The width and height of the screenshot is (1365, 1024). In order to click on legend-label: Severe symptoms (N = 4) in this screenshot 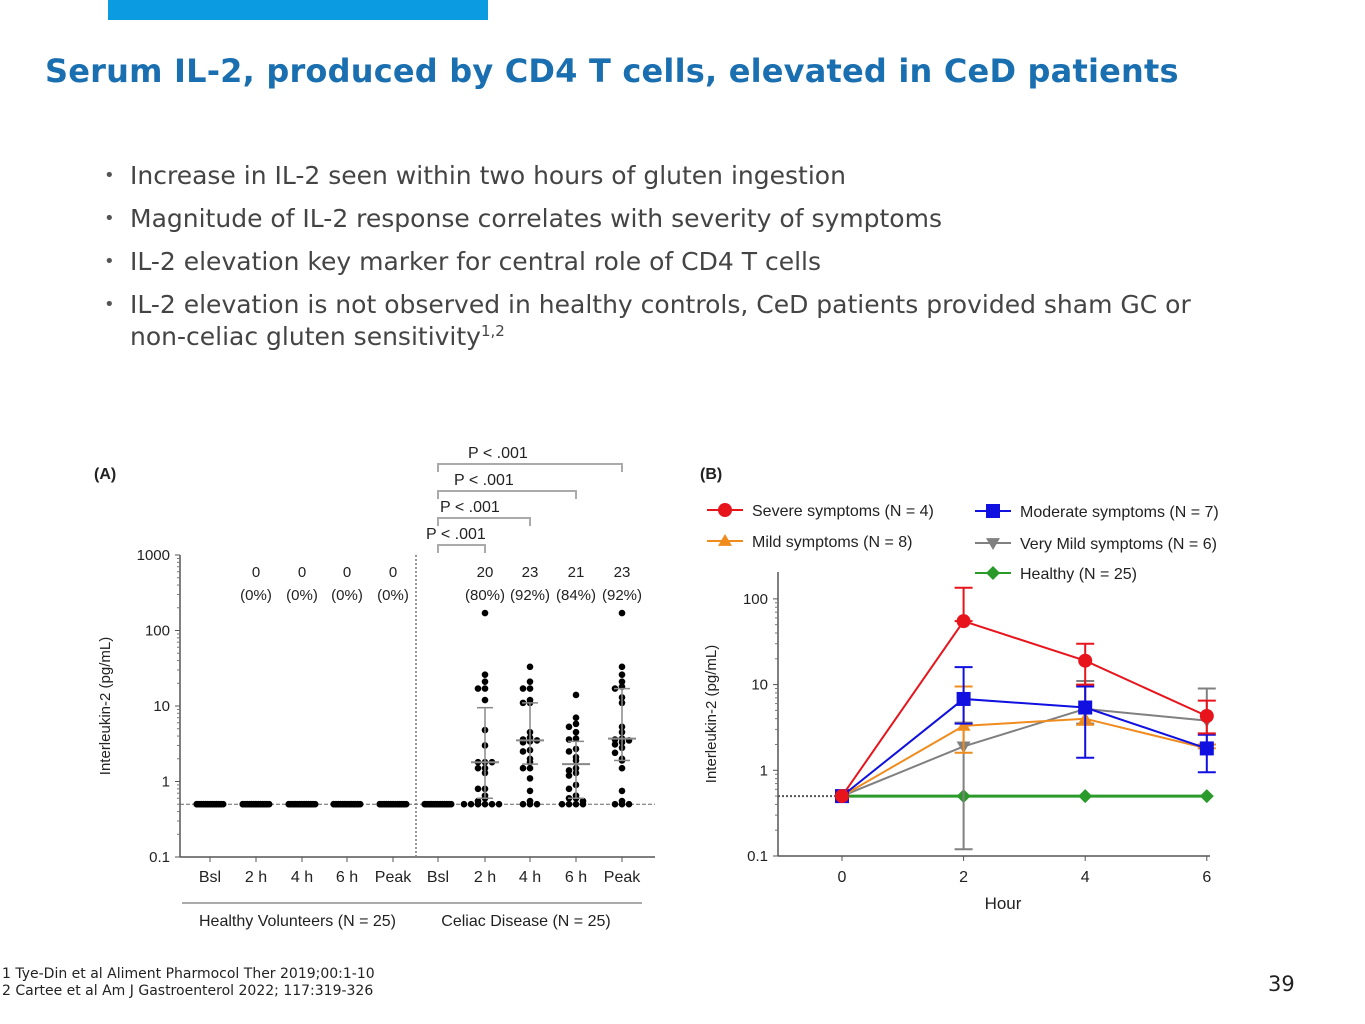, I will do `click(843, 511)`.